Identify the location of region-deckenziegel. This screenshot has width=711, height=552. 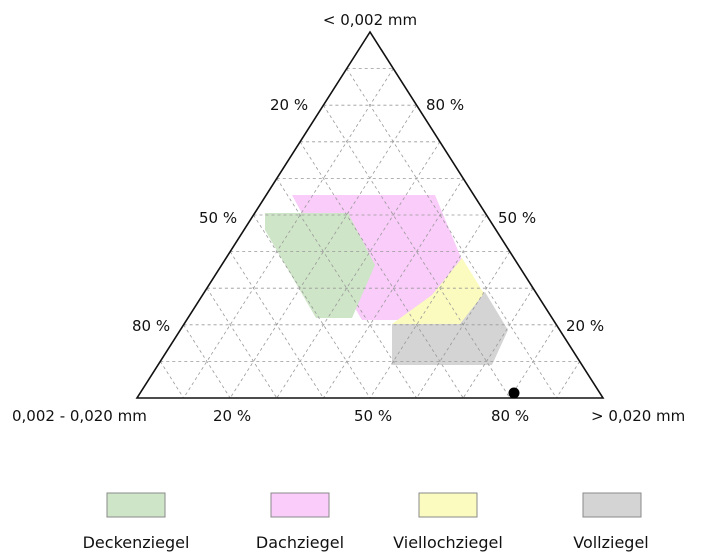
(320, 265).